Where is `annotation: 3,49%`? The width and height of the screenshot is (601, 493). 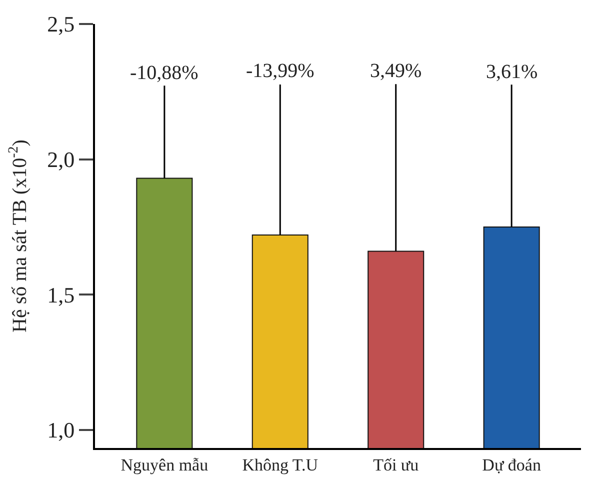 annotation: 3,49% is located at coordinates (396, 71).